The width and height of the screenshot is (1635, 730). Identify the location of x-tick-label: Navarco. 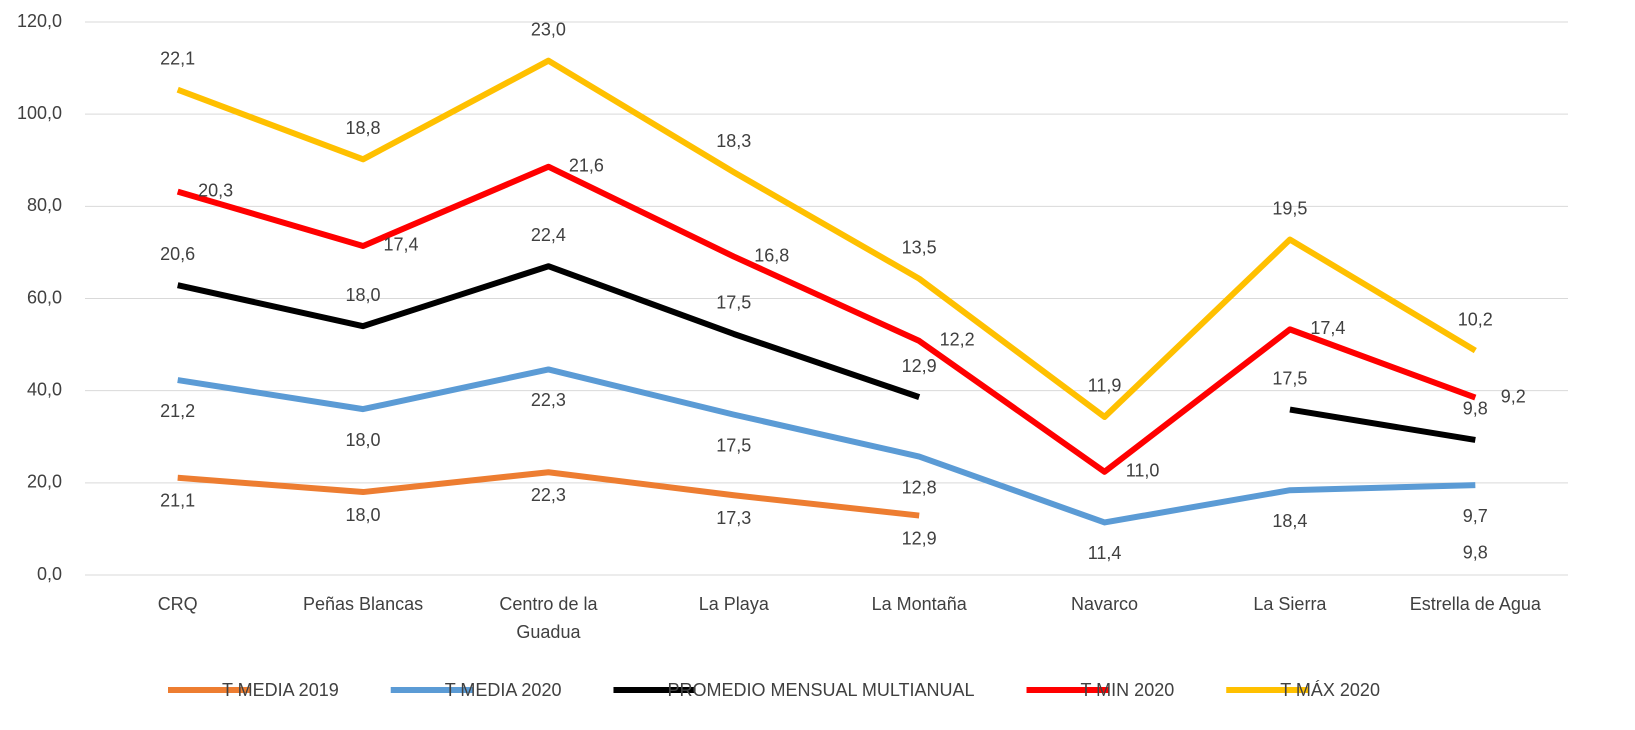
(1104, 604).